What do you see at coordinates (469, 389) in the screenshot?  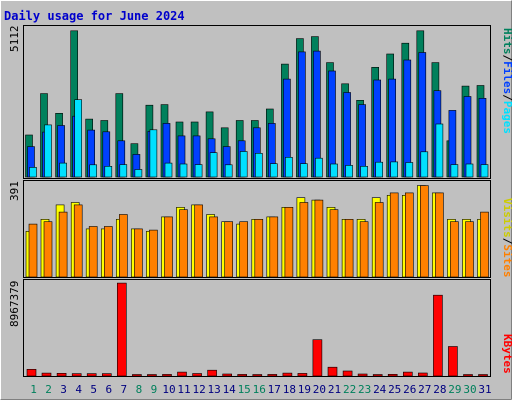 I see `x-tick-label-30: 30` at bounding box center [469, 389].